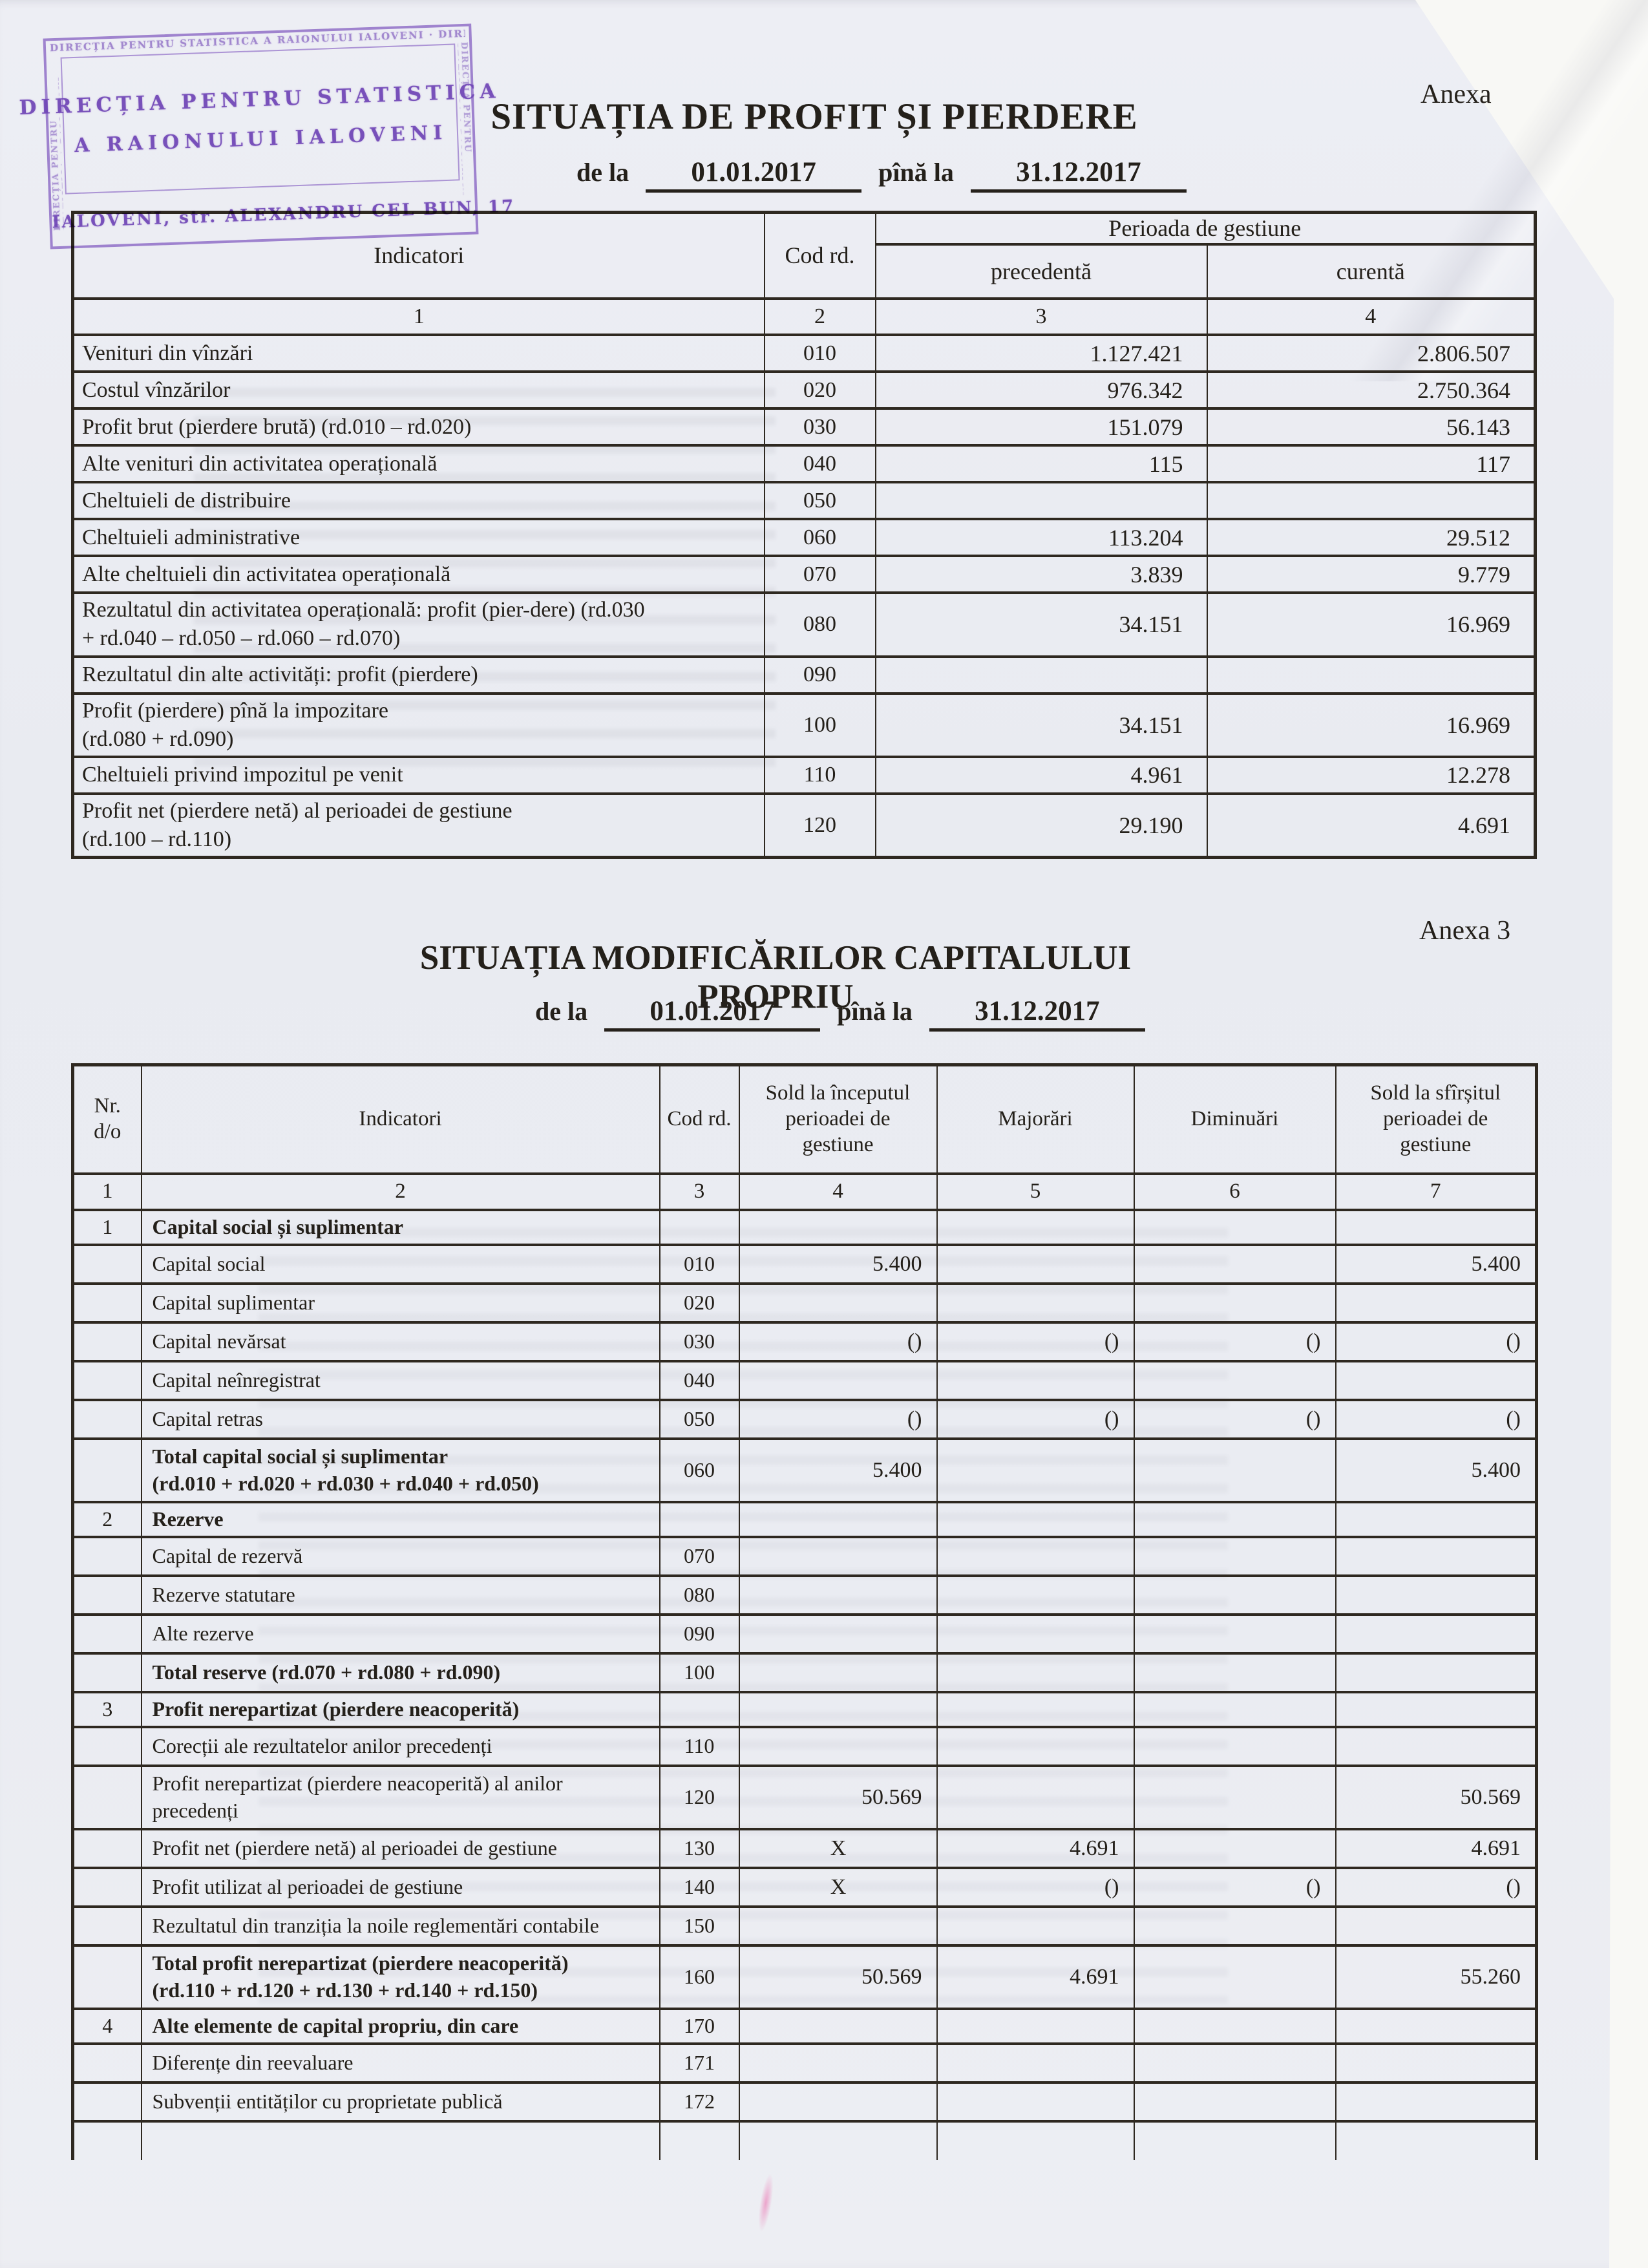 This screenshot has width=1648, height=2268. What do you see at coordinates (804, 1227) in the screenshot?
I see `table-row: 1 Capital social și suplimentar` at bounding box center [804, 1227].